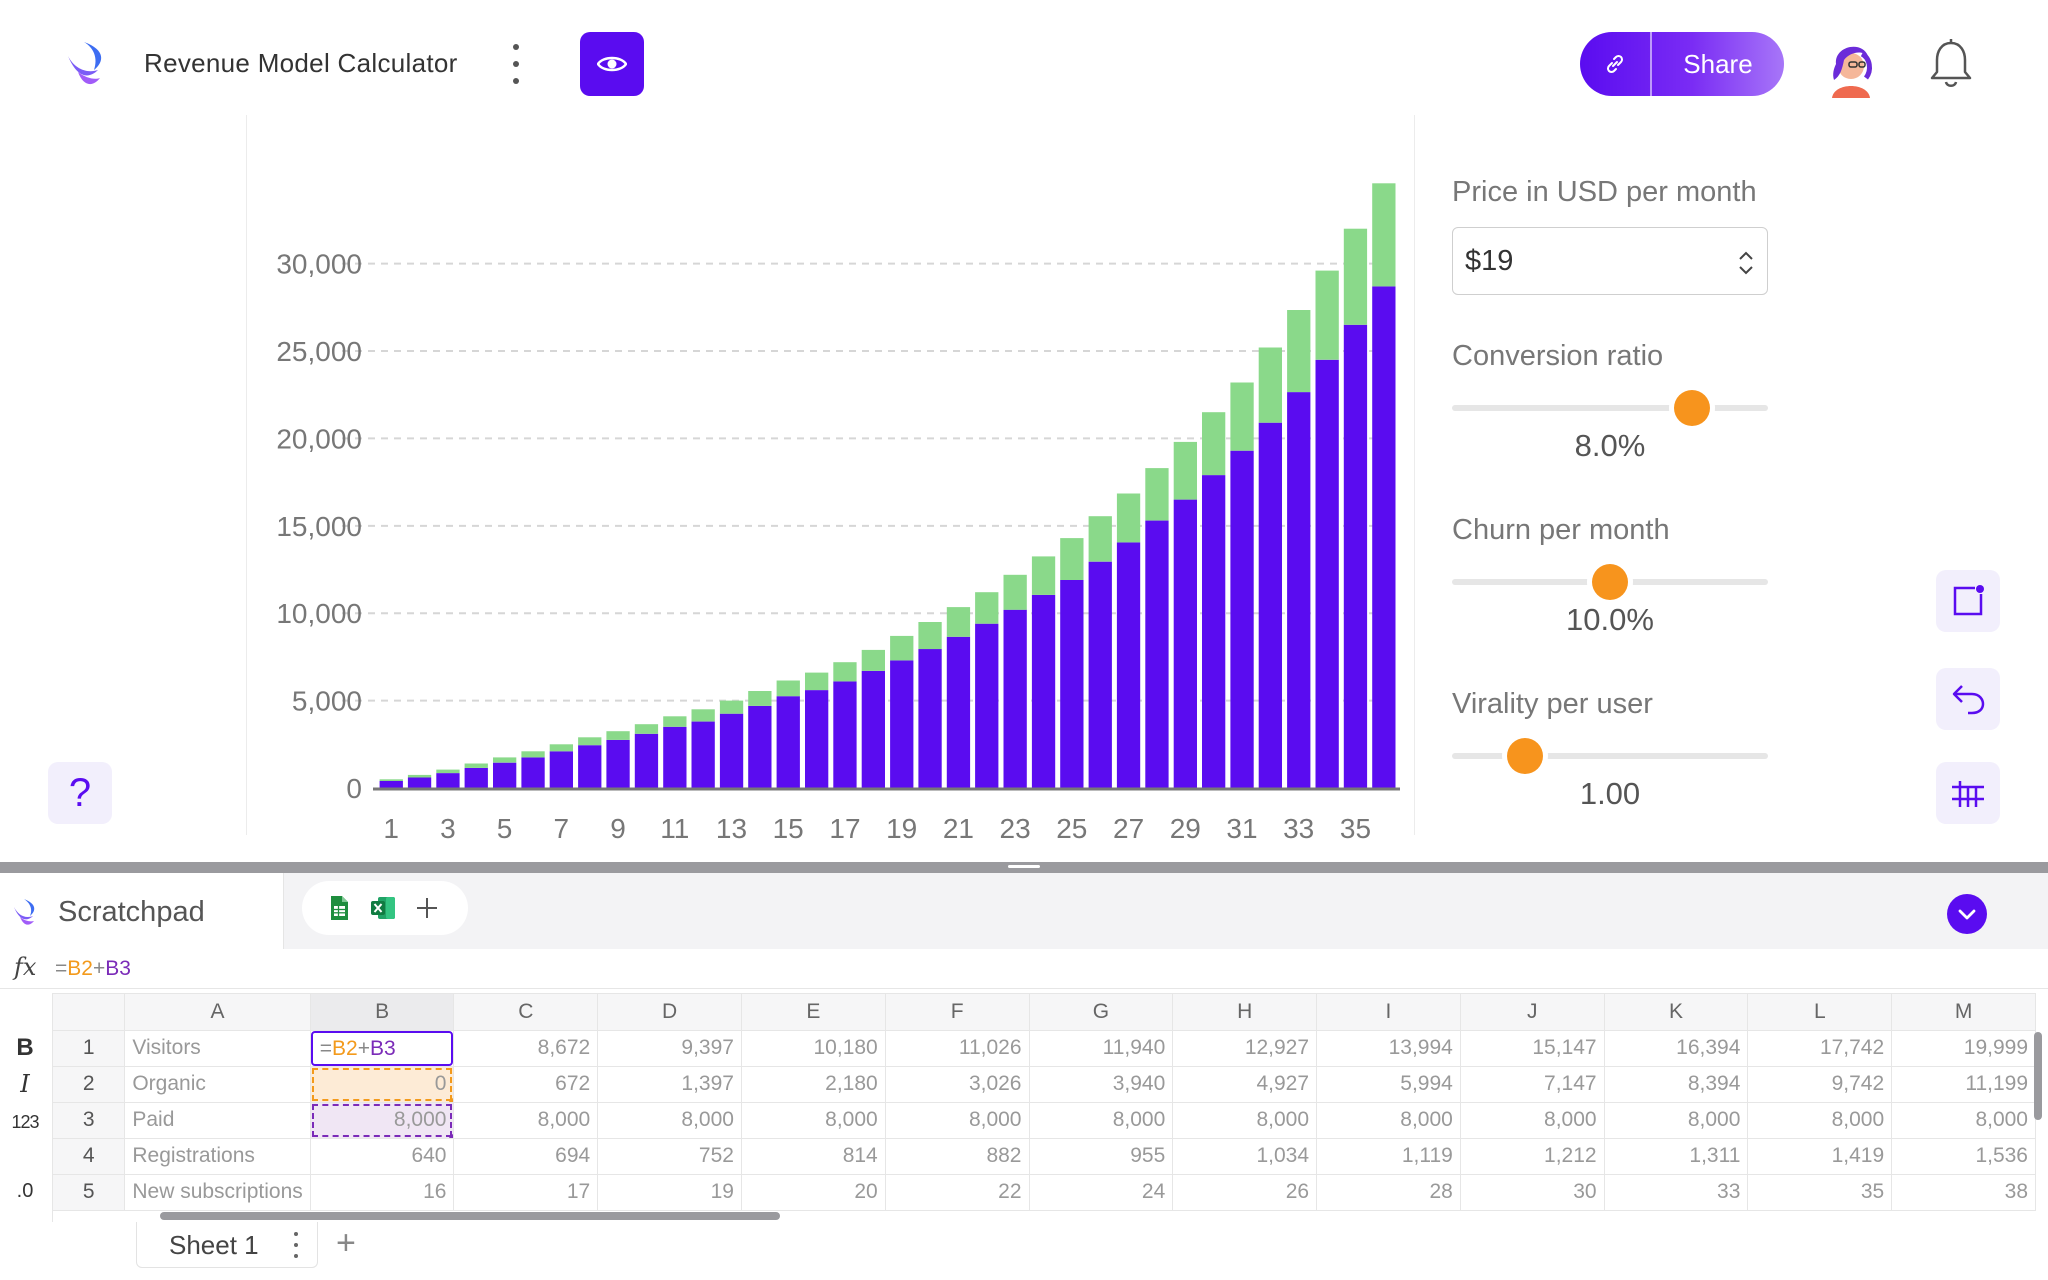 The image size is (2048, 1280). Describe the element at coordinates (1676, 1012) in the screenshot. I see `column-header: K` at that location.